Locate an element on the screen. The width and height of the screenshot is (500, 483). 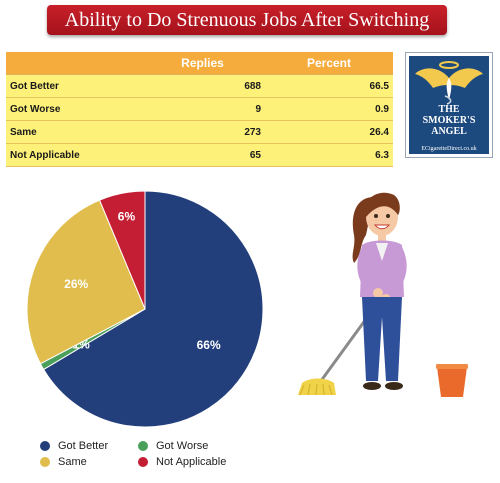
pie-label-got-better: 66% is located at coordinates (209, 345).